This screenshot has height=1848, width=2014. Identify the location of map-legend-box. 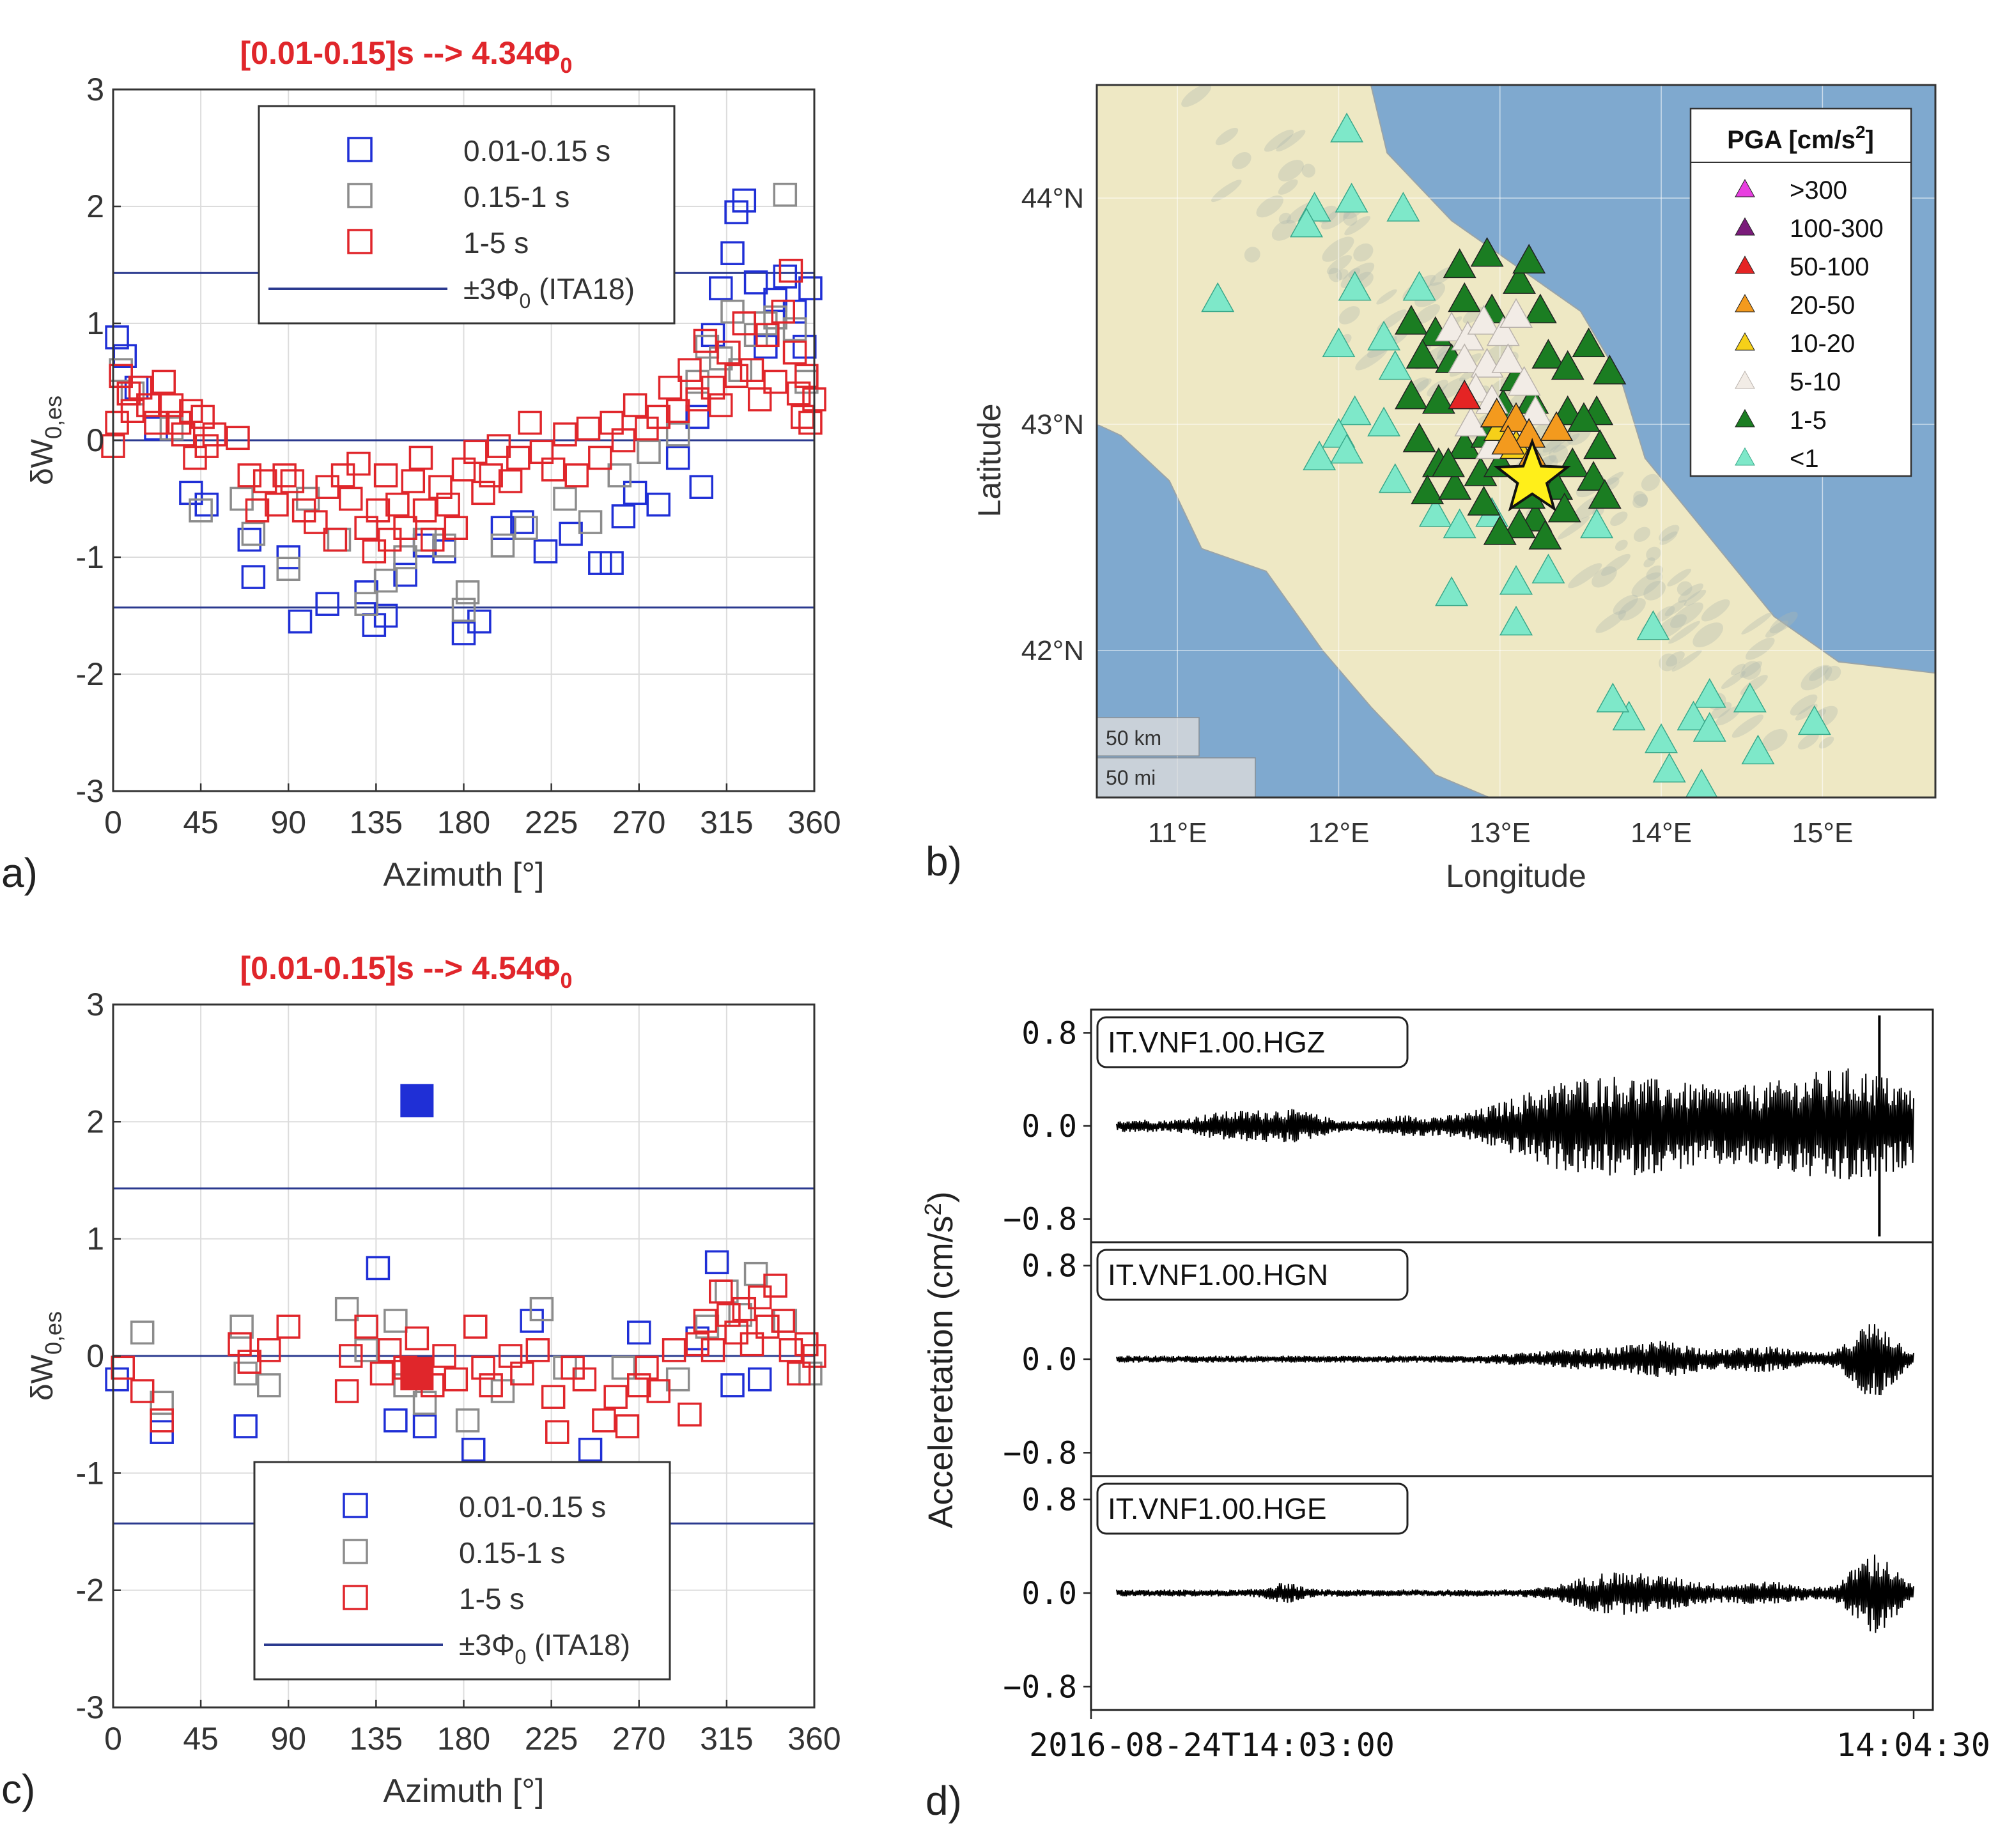
(1801, 292).